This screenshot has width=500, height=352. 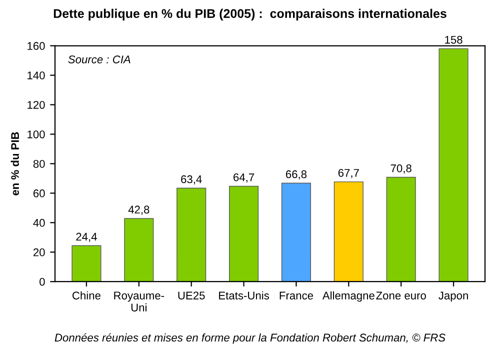 I want to click on chart-title: Dette publique en % du PIB (2005) : comparaisons internationales, so click(x=250, y=14).